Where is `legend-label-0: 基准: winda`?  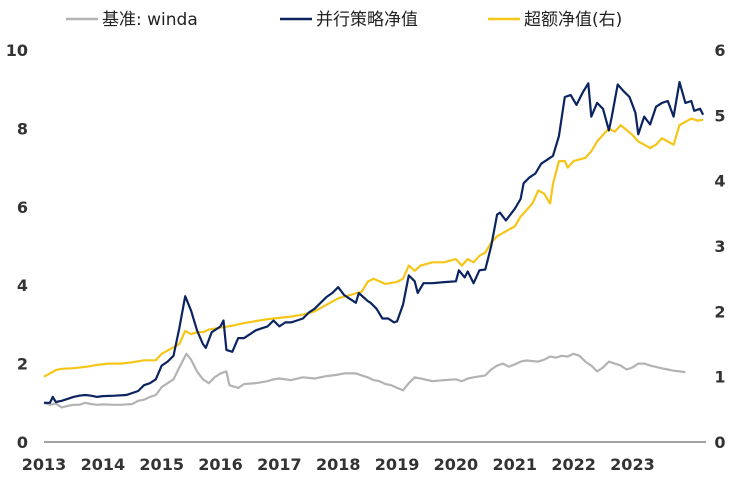 legend-label-0: 基准: winda is located at coordinates (150, 20).